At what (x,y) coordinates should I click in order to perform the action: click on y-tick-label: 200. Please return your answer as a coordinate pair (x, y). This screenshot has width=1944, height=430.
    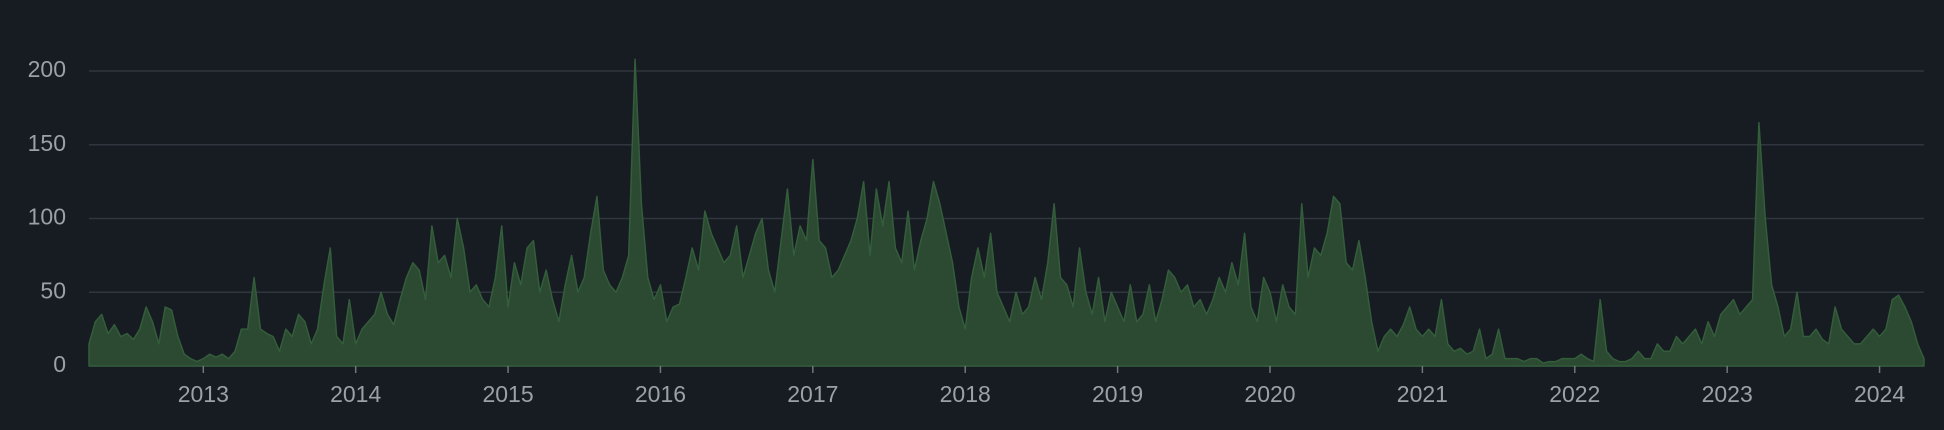
    Looking at the image, I should click on (47, 69).